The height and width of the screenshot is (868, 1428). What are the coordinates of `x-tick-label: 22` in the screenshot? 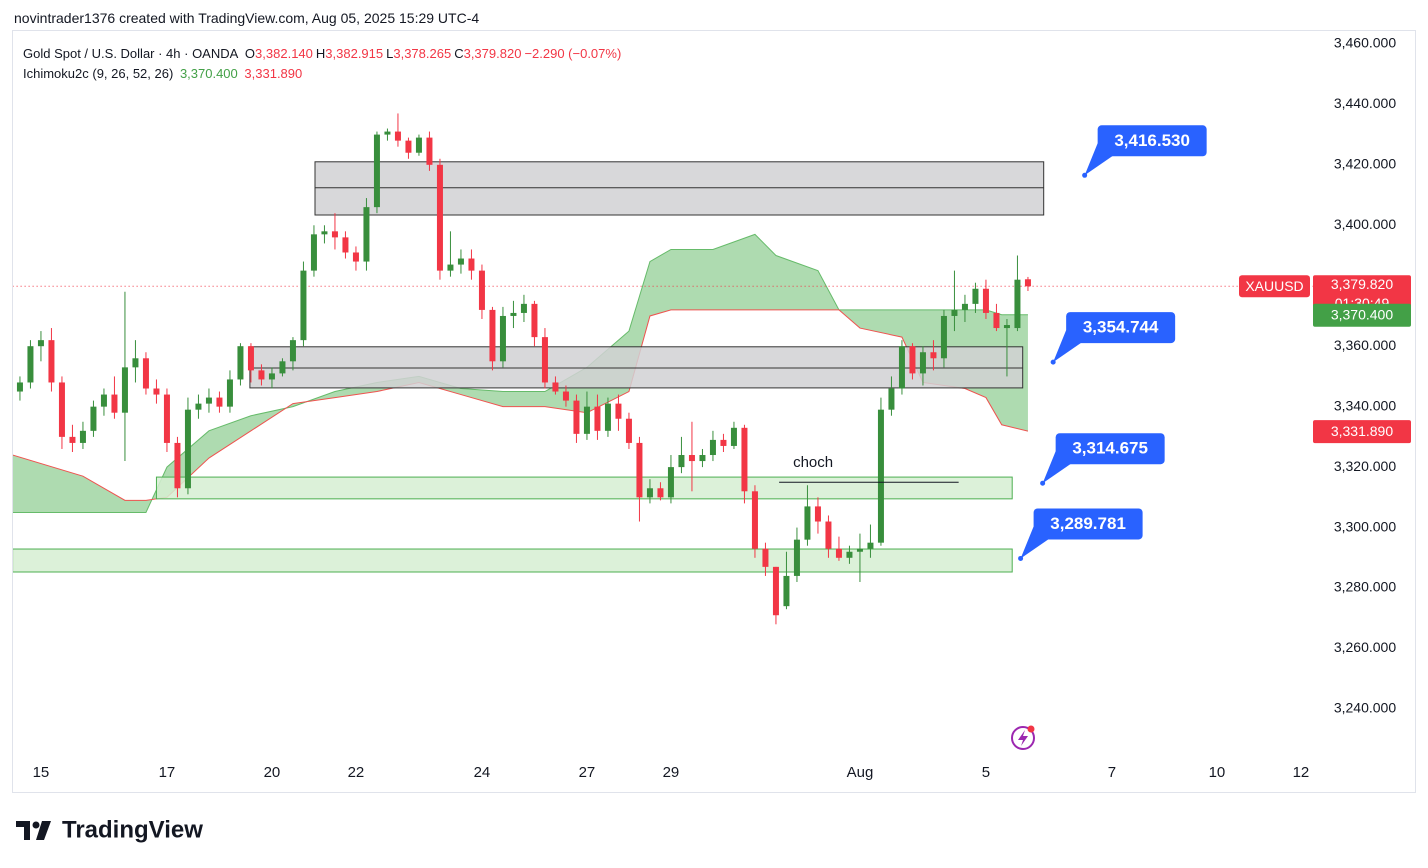 It's located at (356, 772).